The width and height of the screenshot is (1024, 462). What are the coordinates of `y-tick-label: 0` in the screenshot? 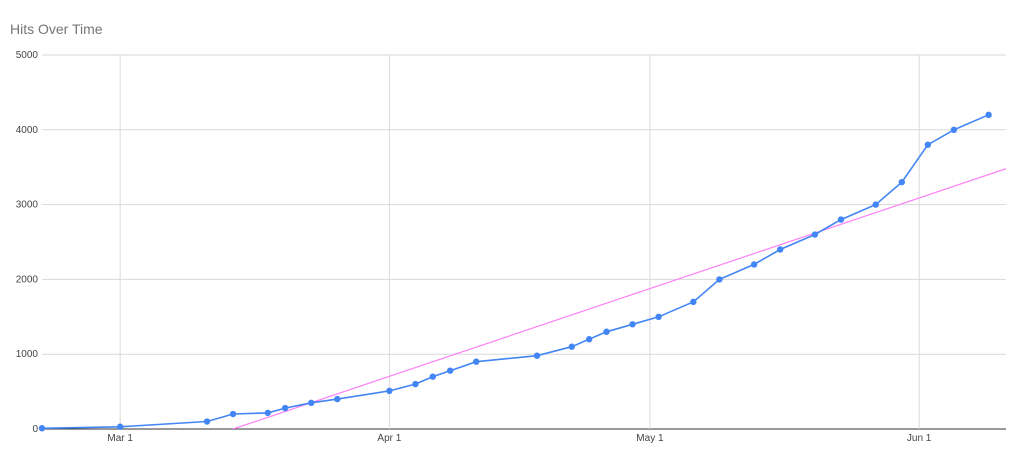 It's located at (35, 429).